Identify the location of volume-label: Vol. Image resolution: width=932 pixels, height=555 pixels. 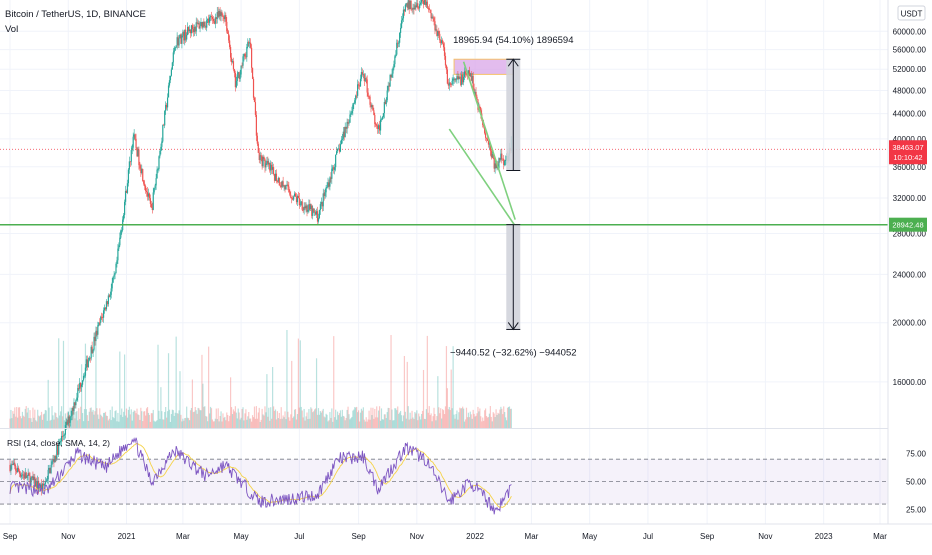
(11, 29).